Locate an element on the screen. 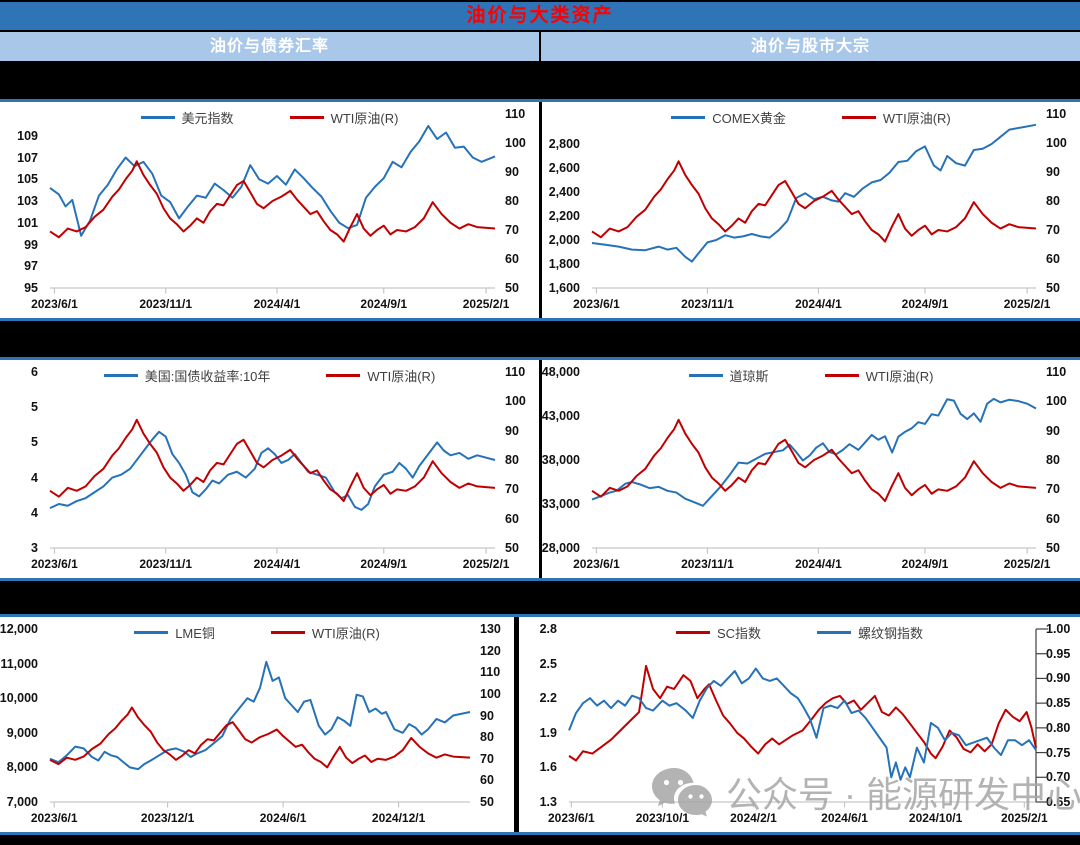 This screenshot has height=845, width=1080. legend-item: 螺纹钢指数 is located at coordinates (870, 632).